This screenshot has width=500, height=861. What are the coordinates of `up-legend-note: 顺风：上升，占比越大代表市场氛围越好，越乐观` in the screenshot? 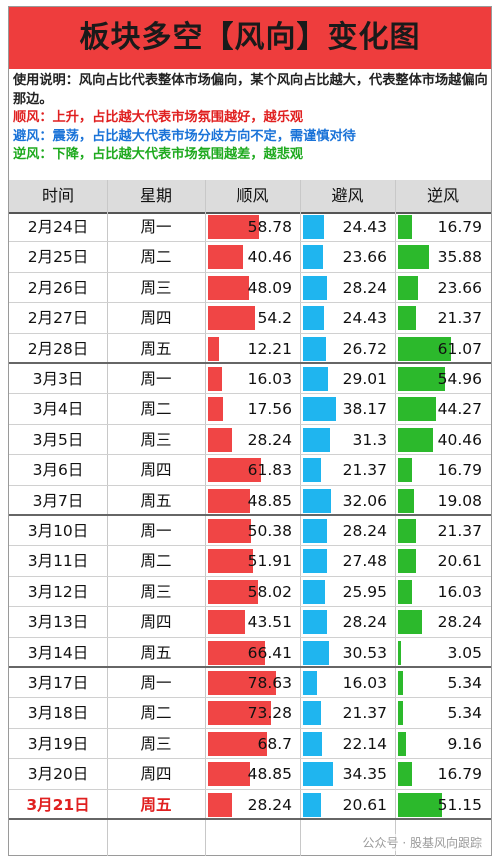 It's located at (158, 117).